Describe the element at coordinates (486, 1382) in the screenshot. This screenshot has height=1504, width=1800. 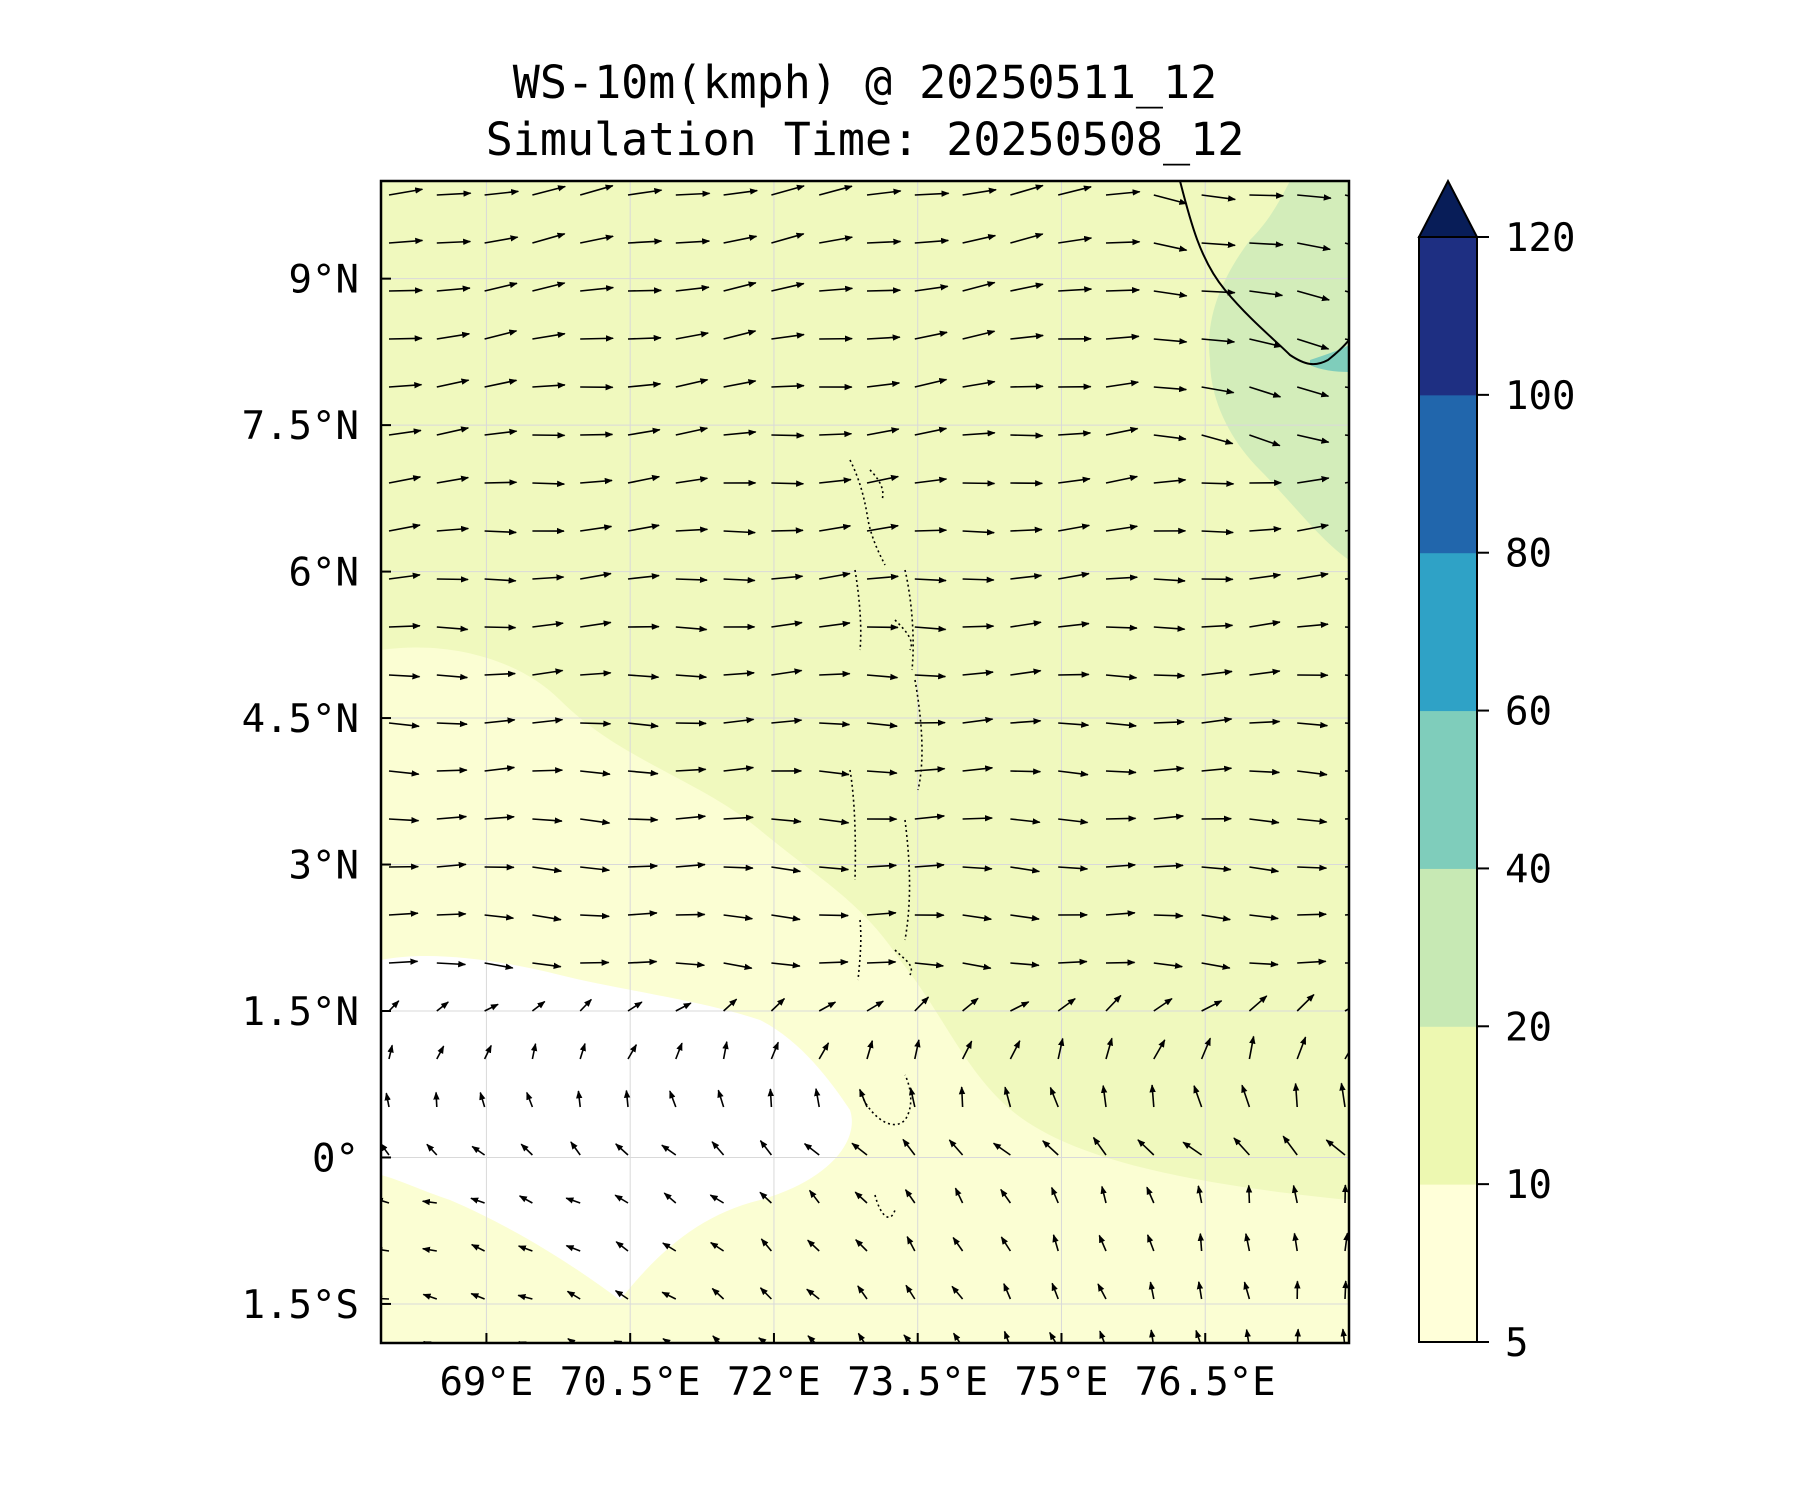
I see `lon-tick-label: 69°E` at that location.